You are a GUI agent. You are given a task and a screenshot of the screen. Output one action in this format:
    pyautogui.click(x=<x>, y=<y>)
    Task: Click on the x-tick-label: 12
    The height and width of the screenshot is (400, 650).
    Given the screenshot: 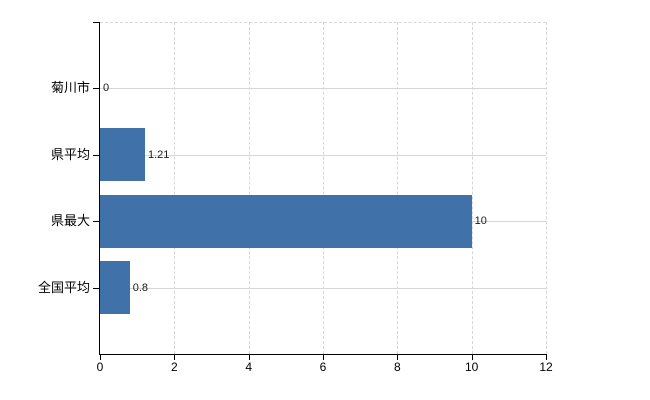 What is the action you would take?
    pyautogui.click(x=546, y=367)
    